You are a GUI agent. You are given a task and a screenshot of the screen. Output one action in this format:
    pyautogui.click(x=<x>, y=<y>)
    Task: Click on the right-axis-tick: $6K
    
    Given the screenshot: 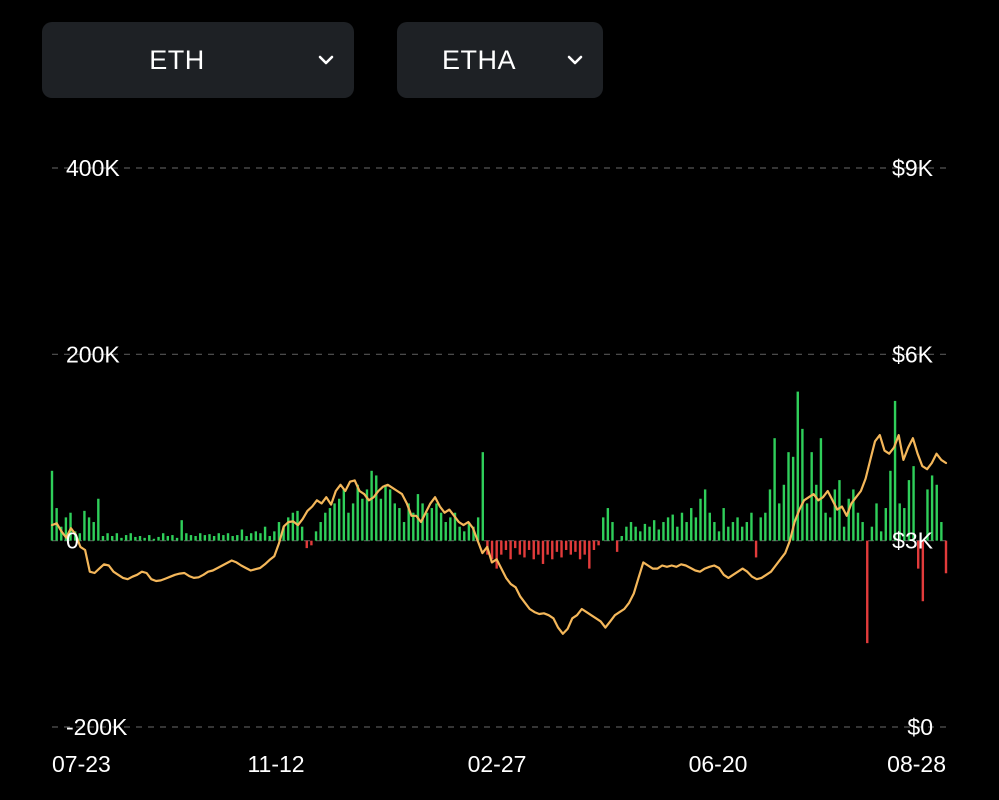 What is the action you would take?
    pyautogui.click(x=913, y=354)
    